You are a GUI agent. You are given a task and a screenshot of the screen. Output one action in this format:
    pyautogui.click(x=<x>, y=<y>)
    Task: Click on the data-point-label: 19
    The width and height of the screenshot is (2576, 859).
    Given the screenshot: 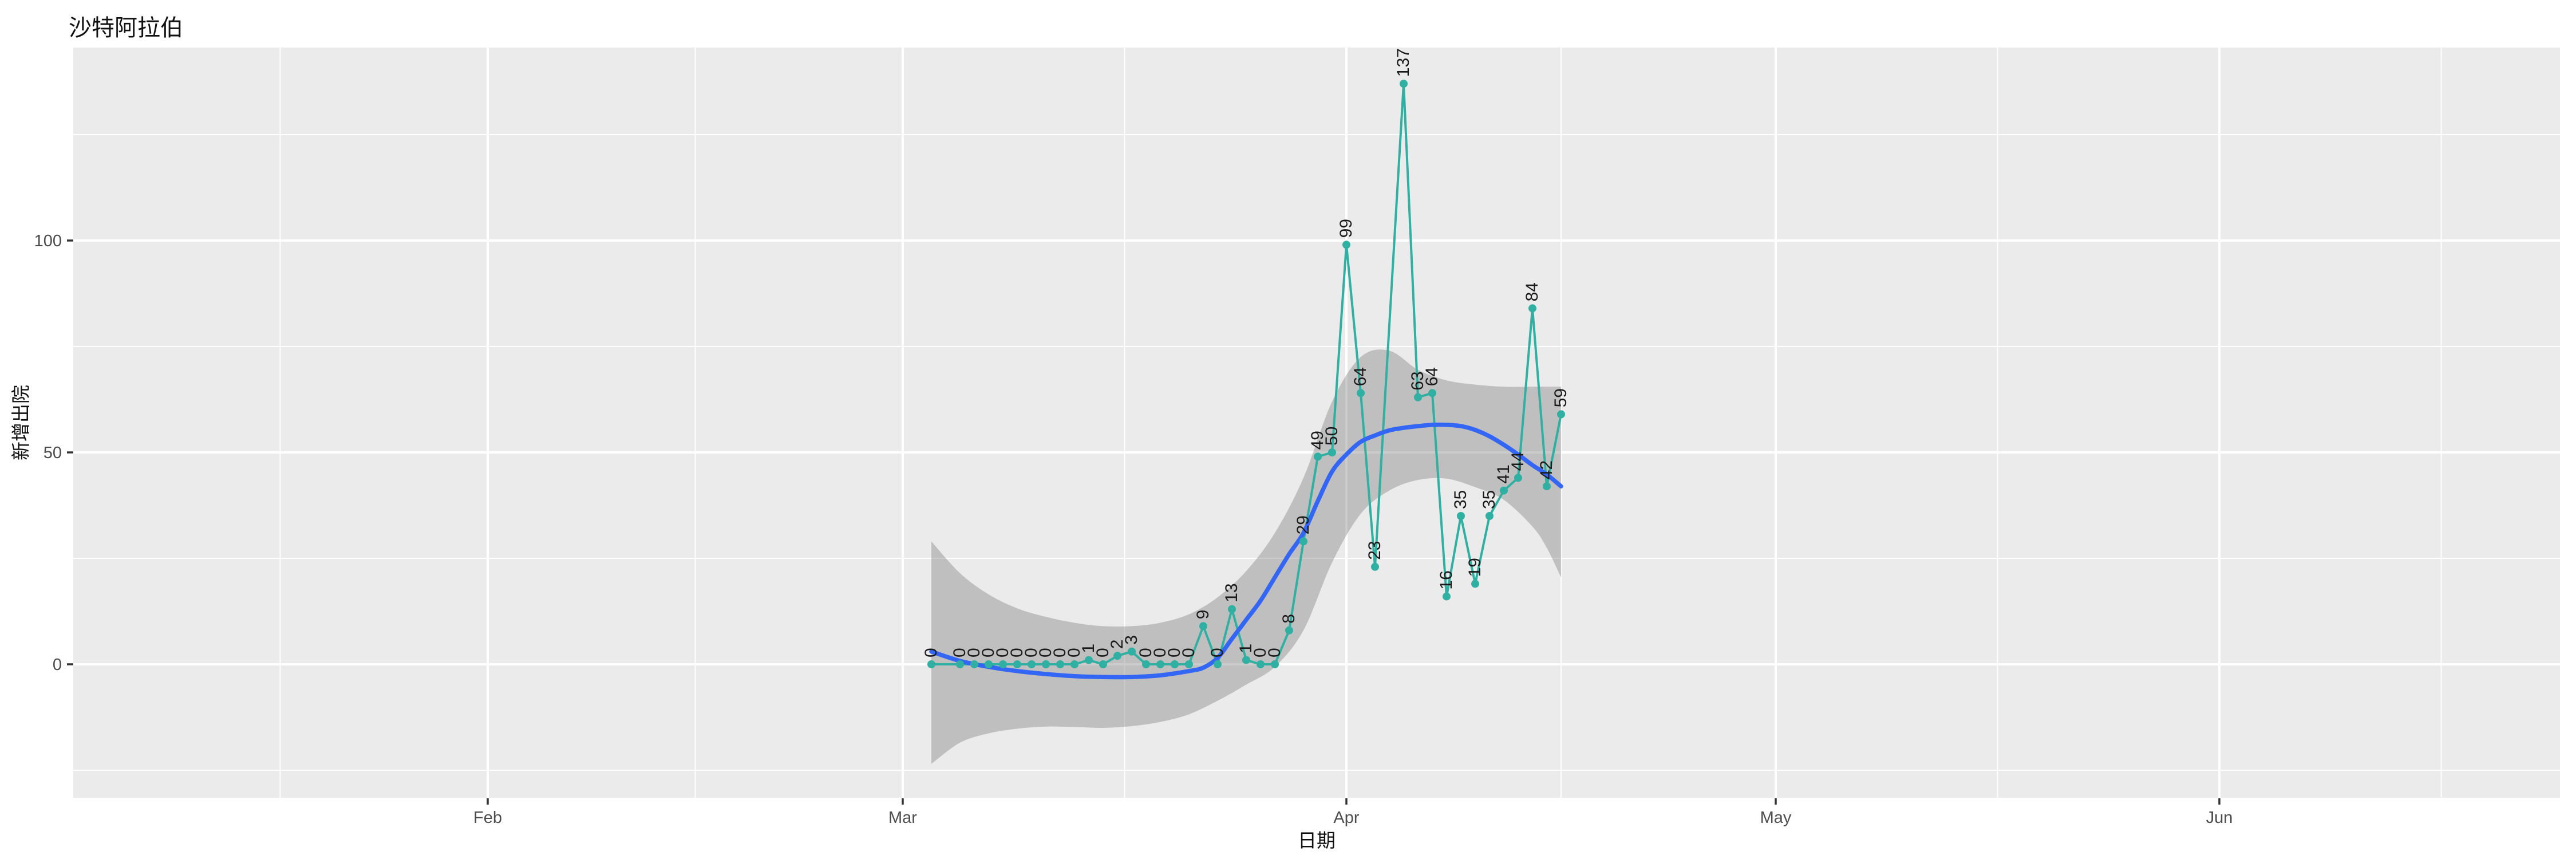 What is the action you would take?
    pyautogui.click(x=1474, y=567)
    